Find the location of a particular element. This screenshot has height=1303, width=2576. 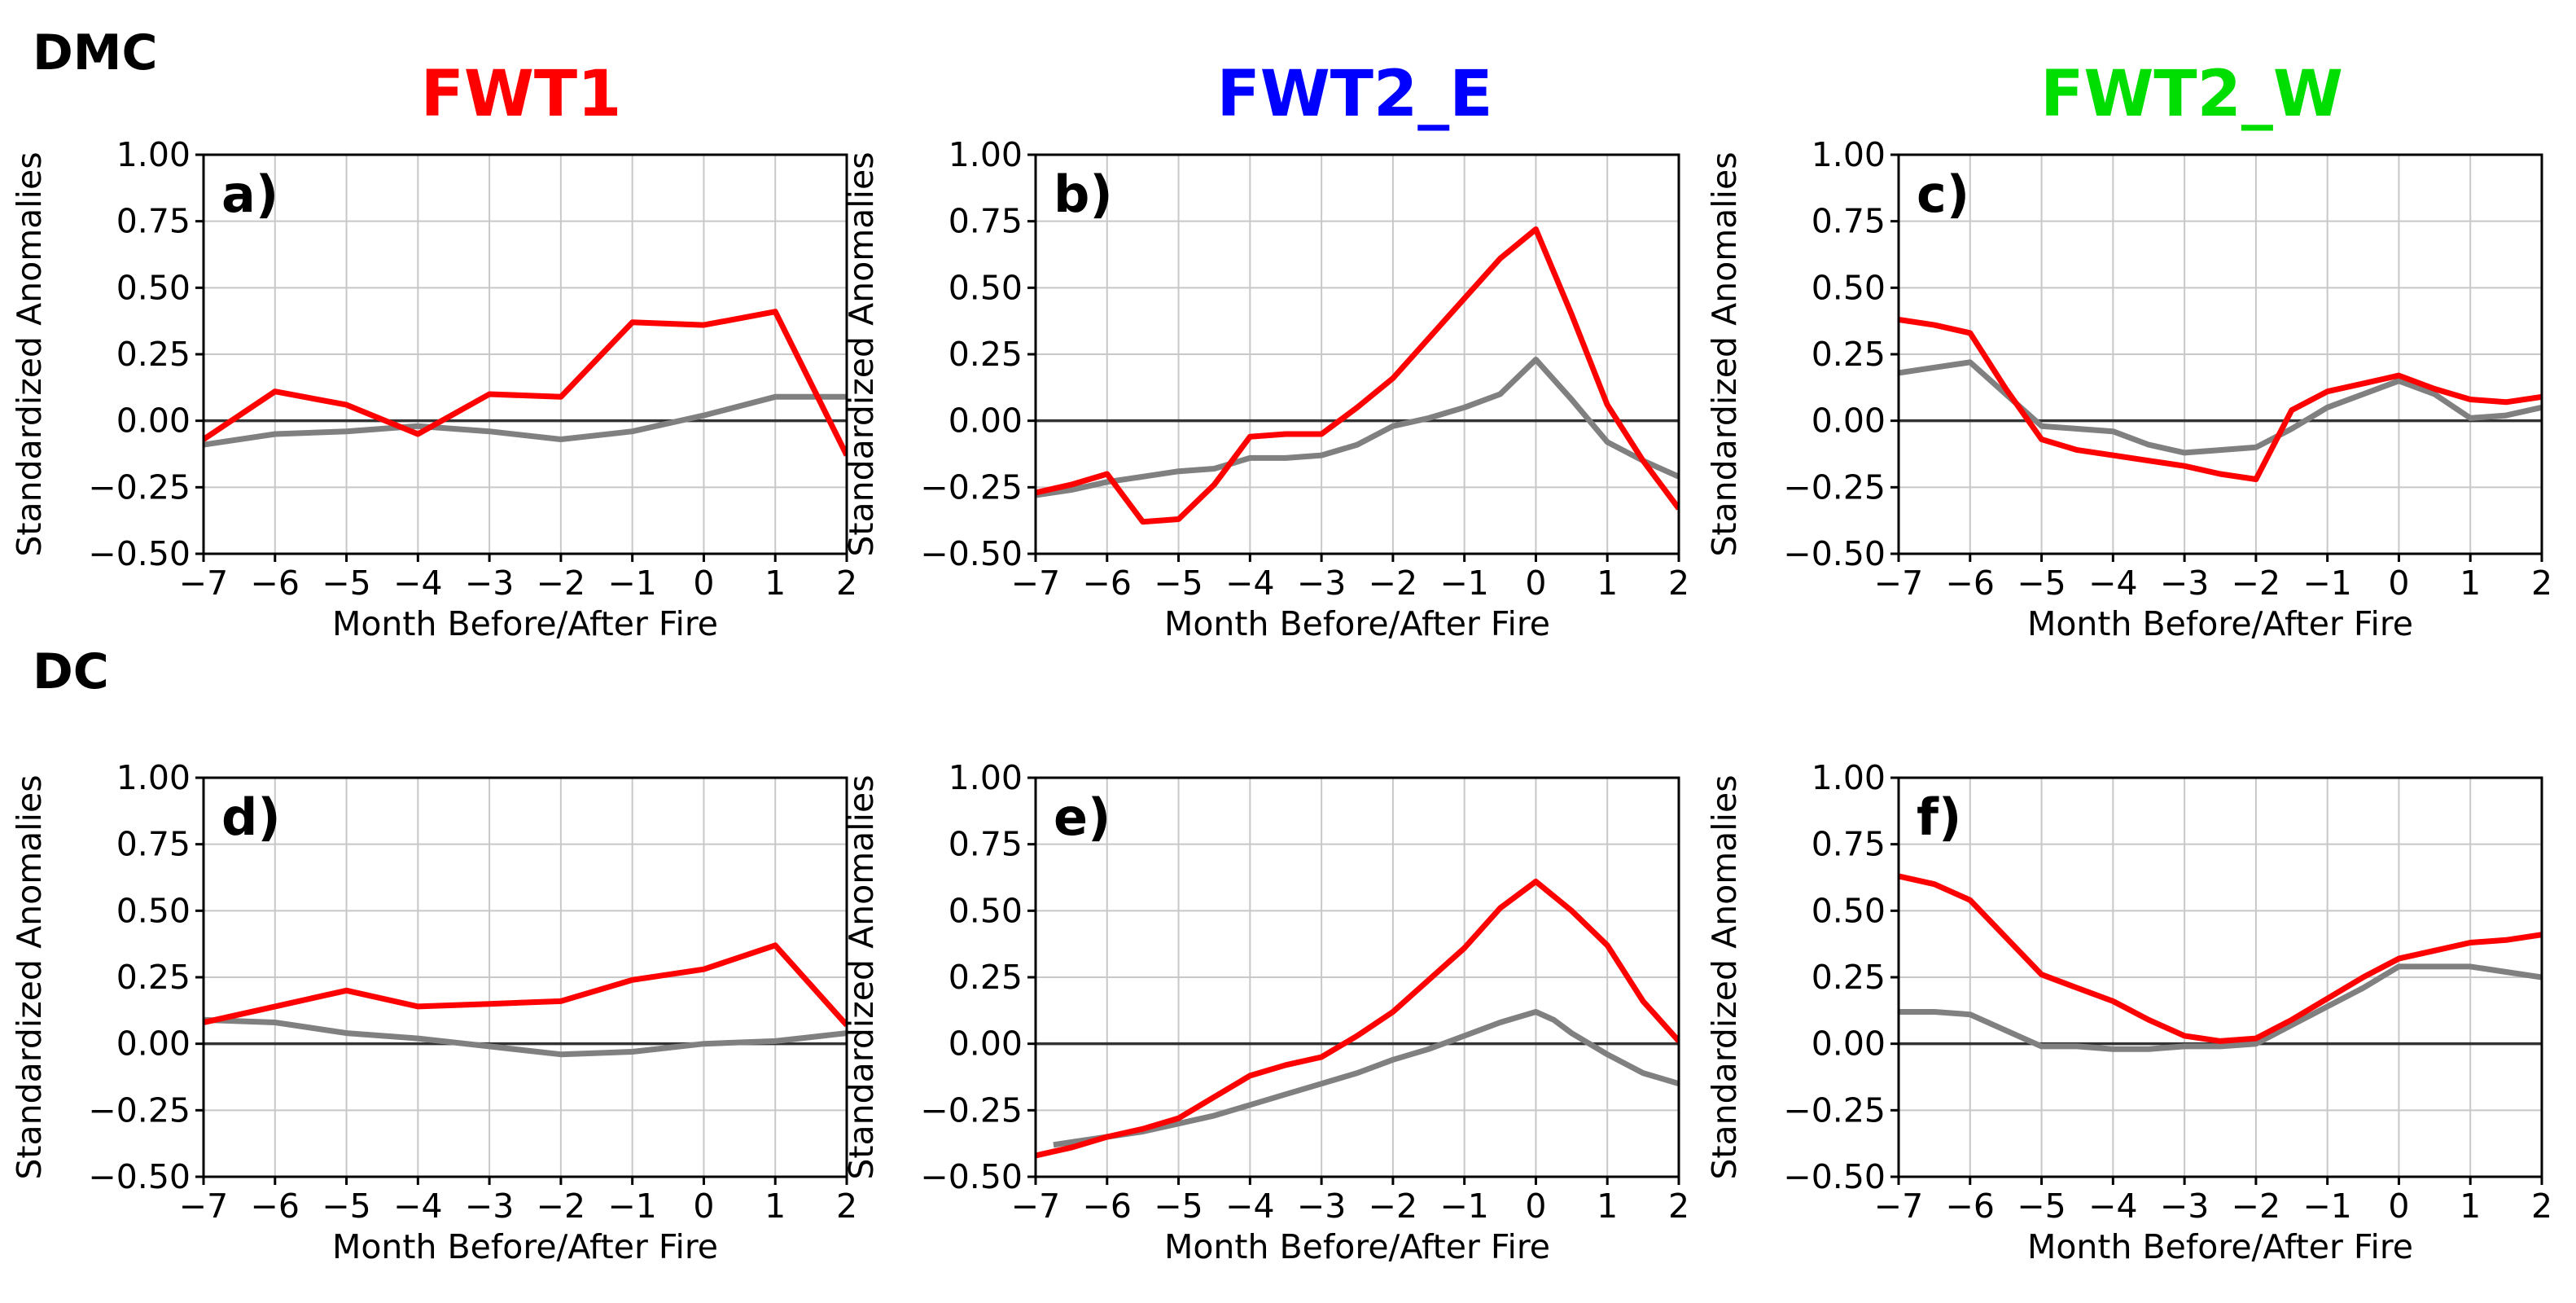

panel-label: d) is located at coordinates (251, 817).